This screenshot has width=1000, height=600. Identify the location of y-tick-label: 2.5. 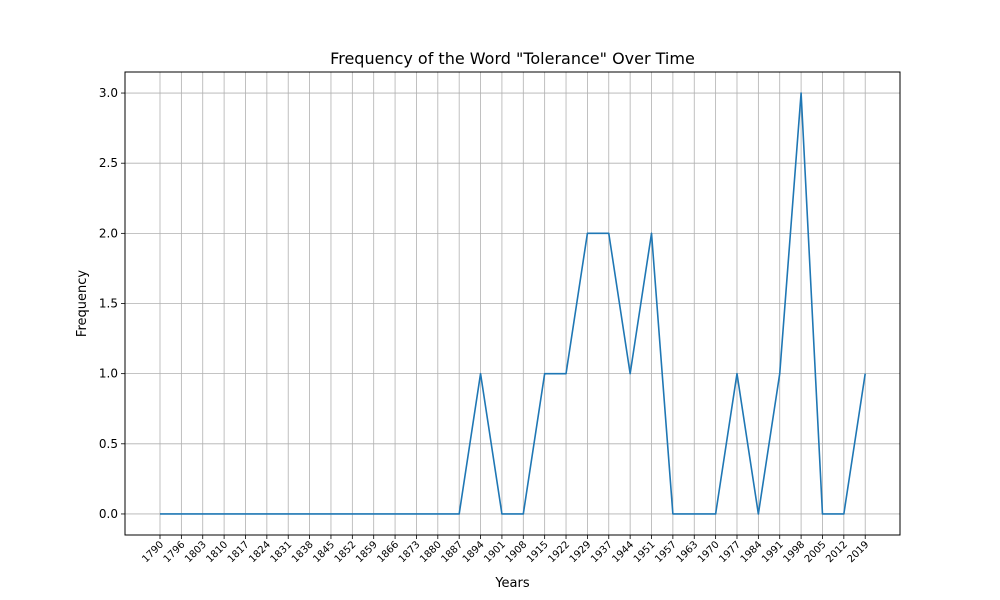
(108, 163).